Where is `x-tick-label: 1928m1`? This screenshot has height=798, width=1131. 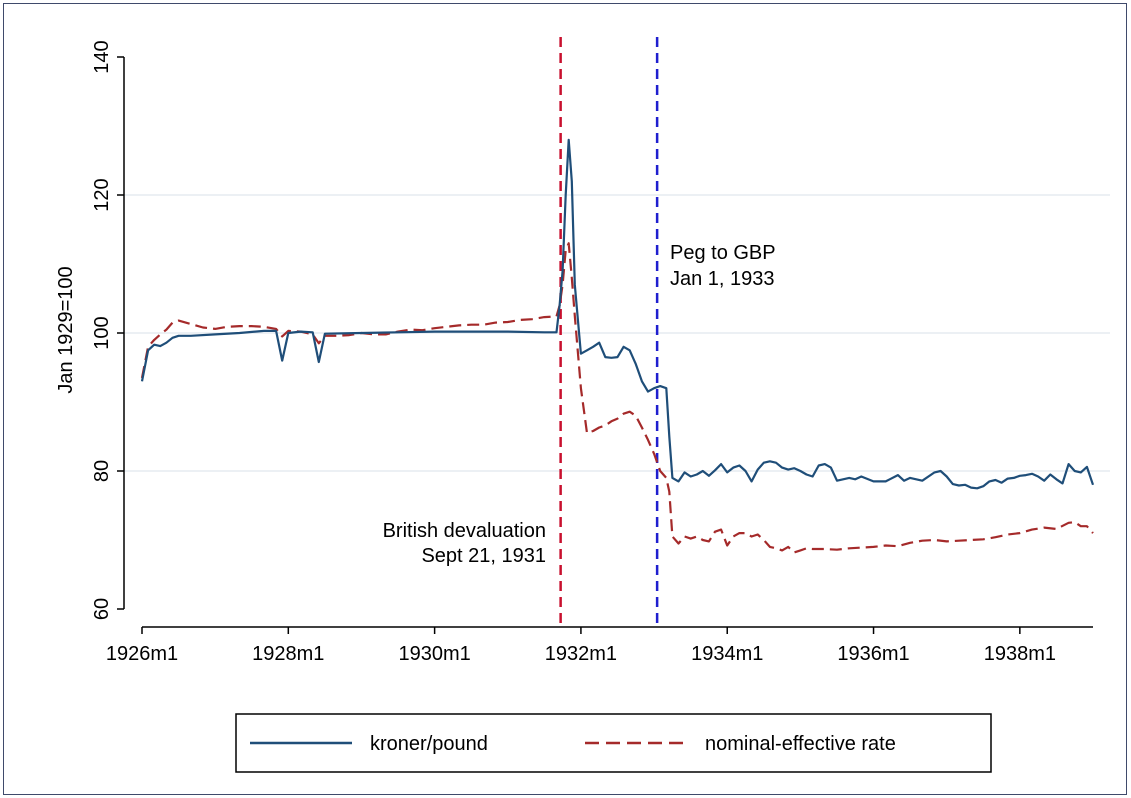
x-tick-label: 1928m1 is located at coordinates (288, 654).